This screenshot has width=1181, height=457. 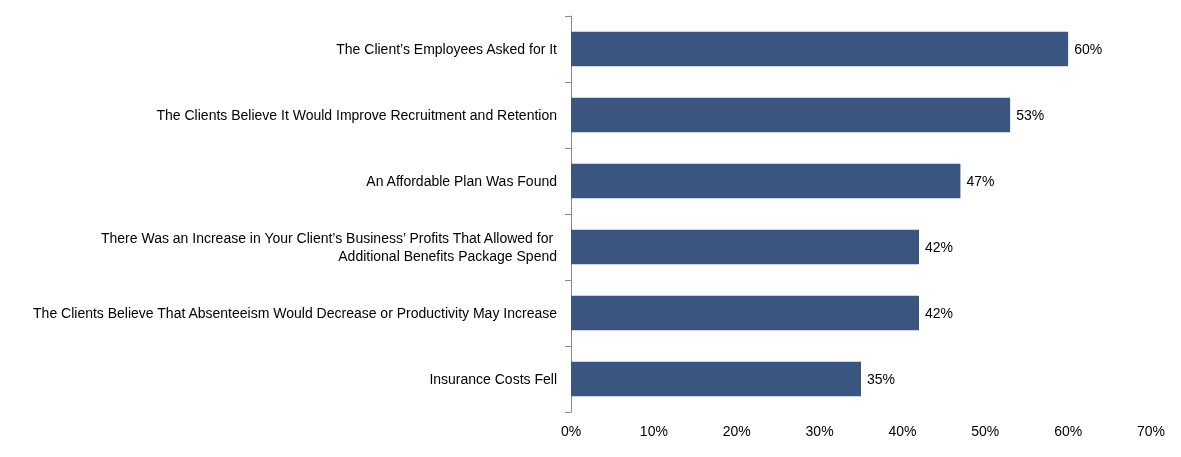 What do you see at coordinates (819, 431) in the screenshot?
I see `x-tick-label: 30%` at bounding box center [819, 431].